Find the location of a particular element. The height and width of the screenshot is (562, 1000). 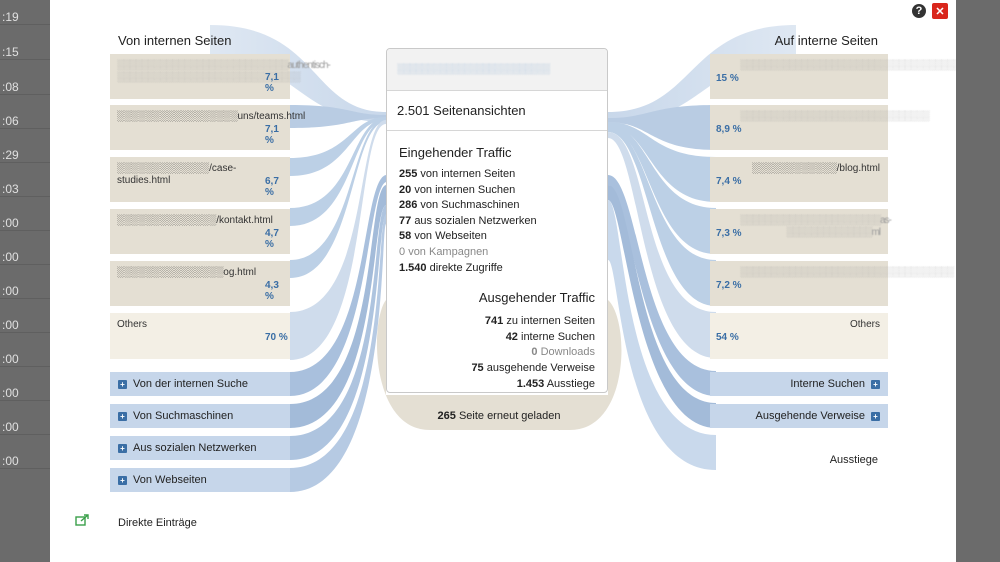

expand-label: Aus sozialen Netzwerken is located at coordinates (195, 448).